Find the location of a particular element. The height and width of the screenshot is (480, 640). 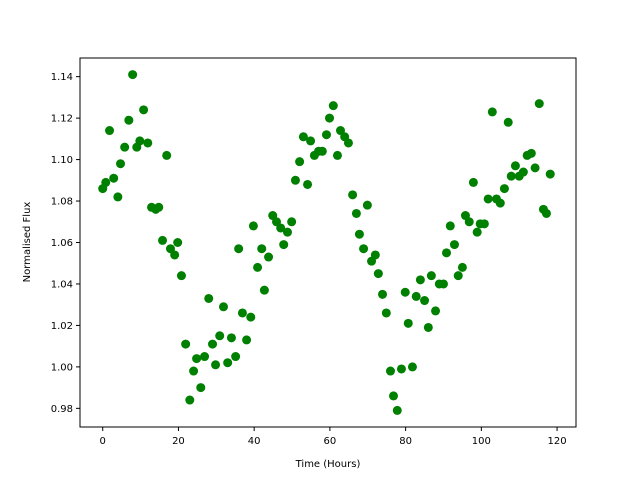

x-tick-label: 120 is located at coordinates (557, 441).